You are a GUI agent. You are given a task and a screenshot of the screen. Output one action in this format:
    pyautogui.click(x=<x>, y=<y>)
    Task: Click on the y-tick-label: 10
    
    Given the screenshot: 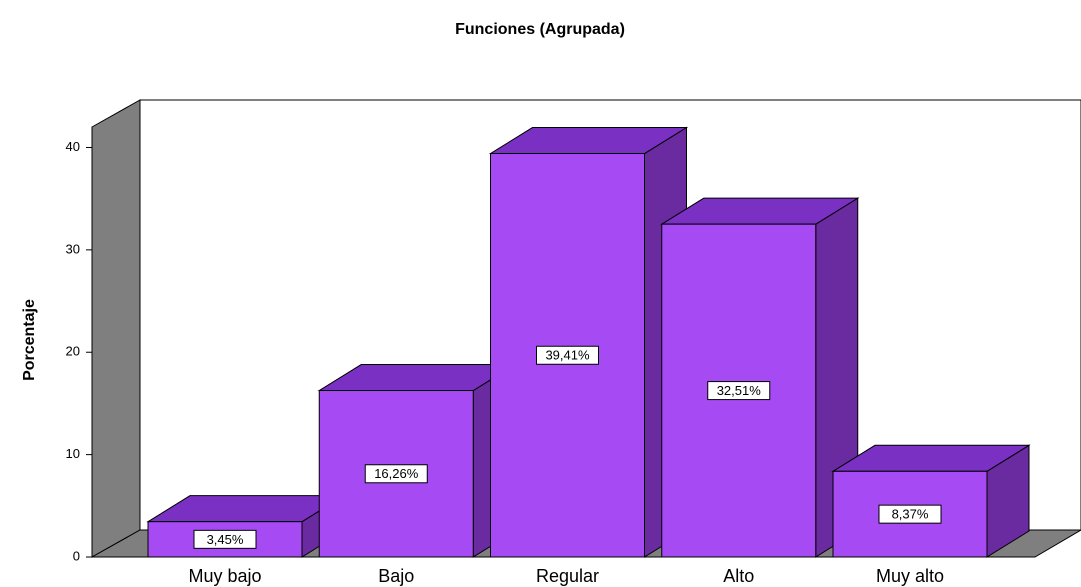 What is the action you would take?
    pyautogui.click(x=73, y=453)
    